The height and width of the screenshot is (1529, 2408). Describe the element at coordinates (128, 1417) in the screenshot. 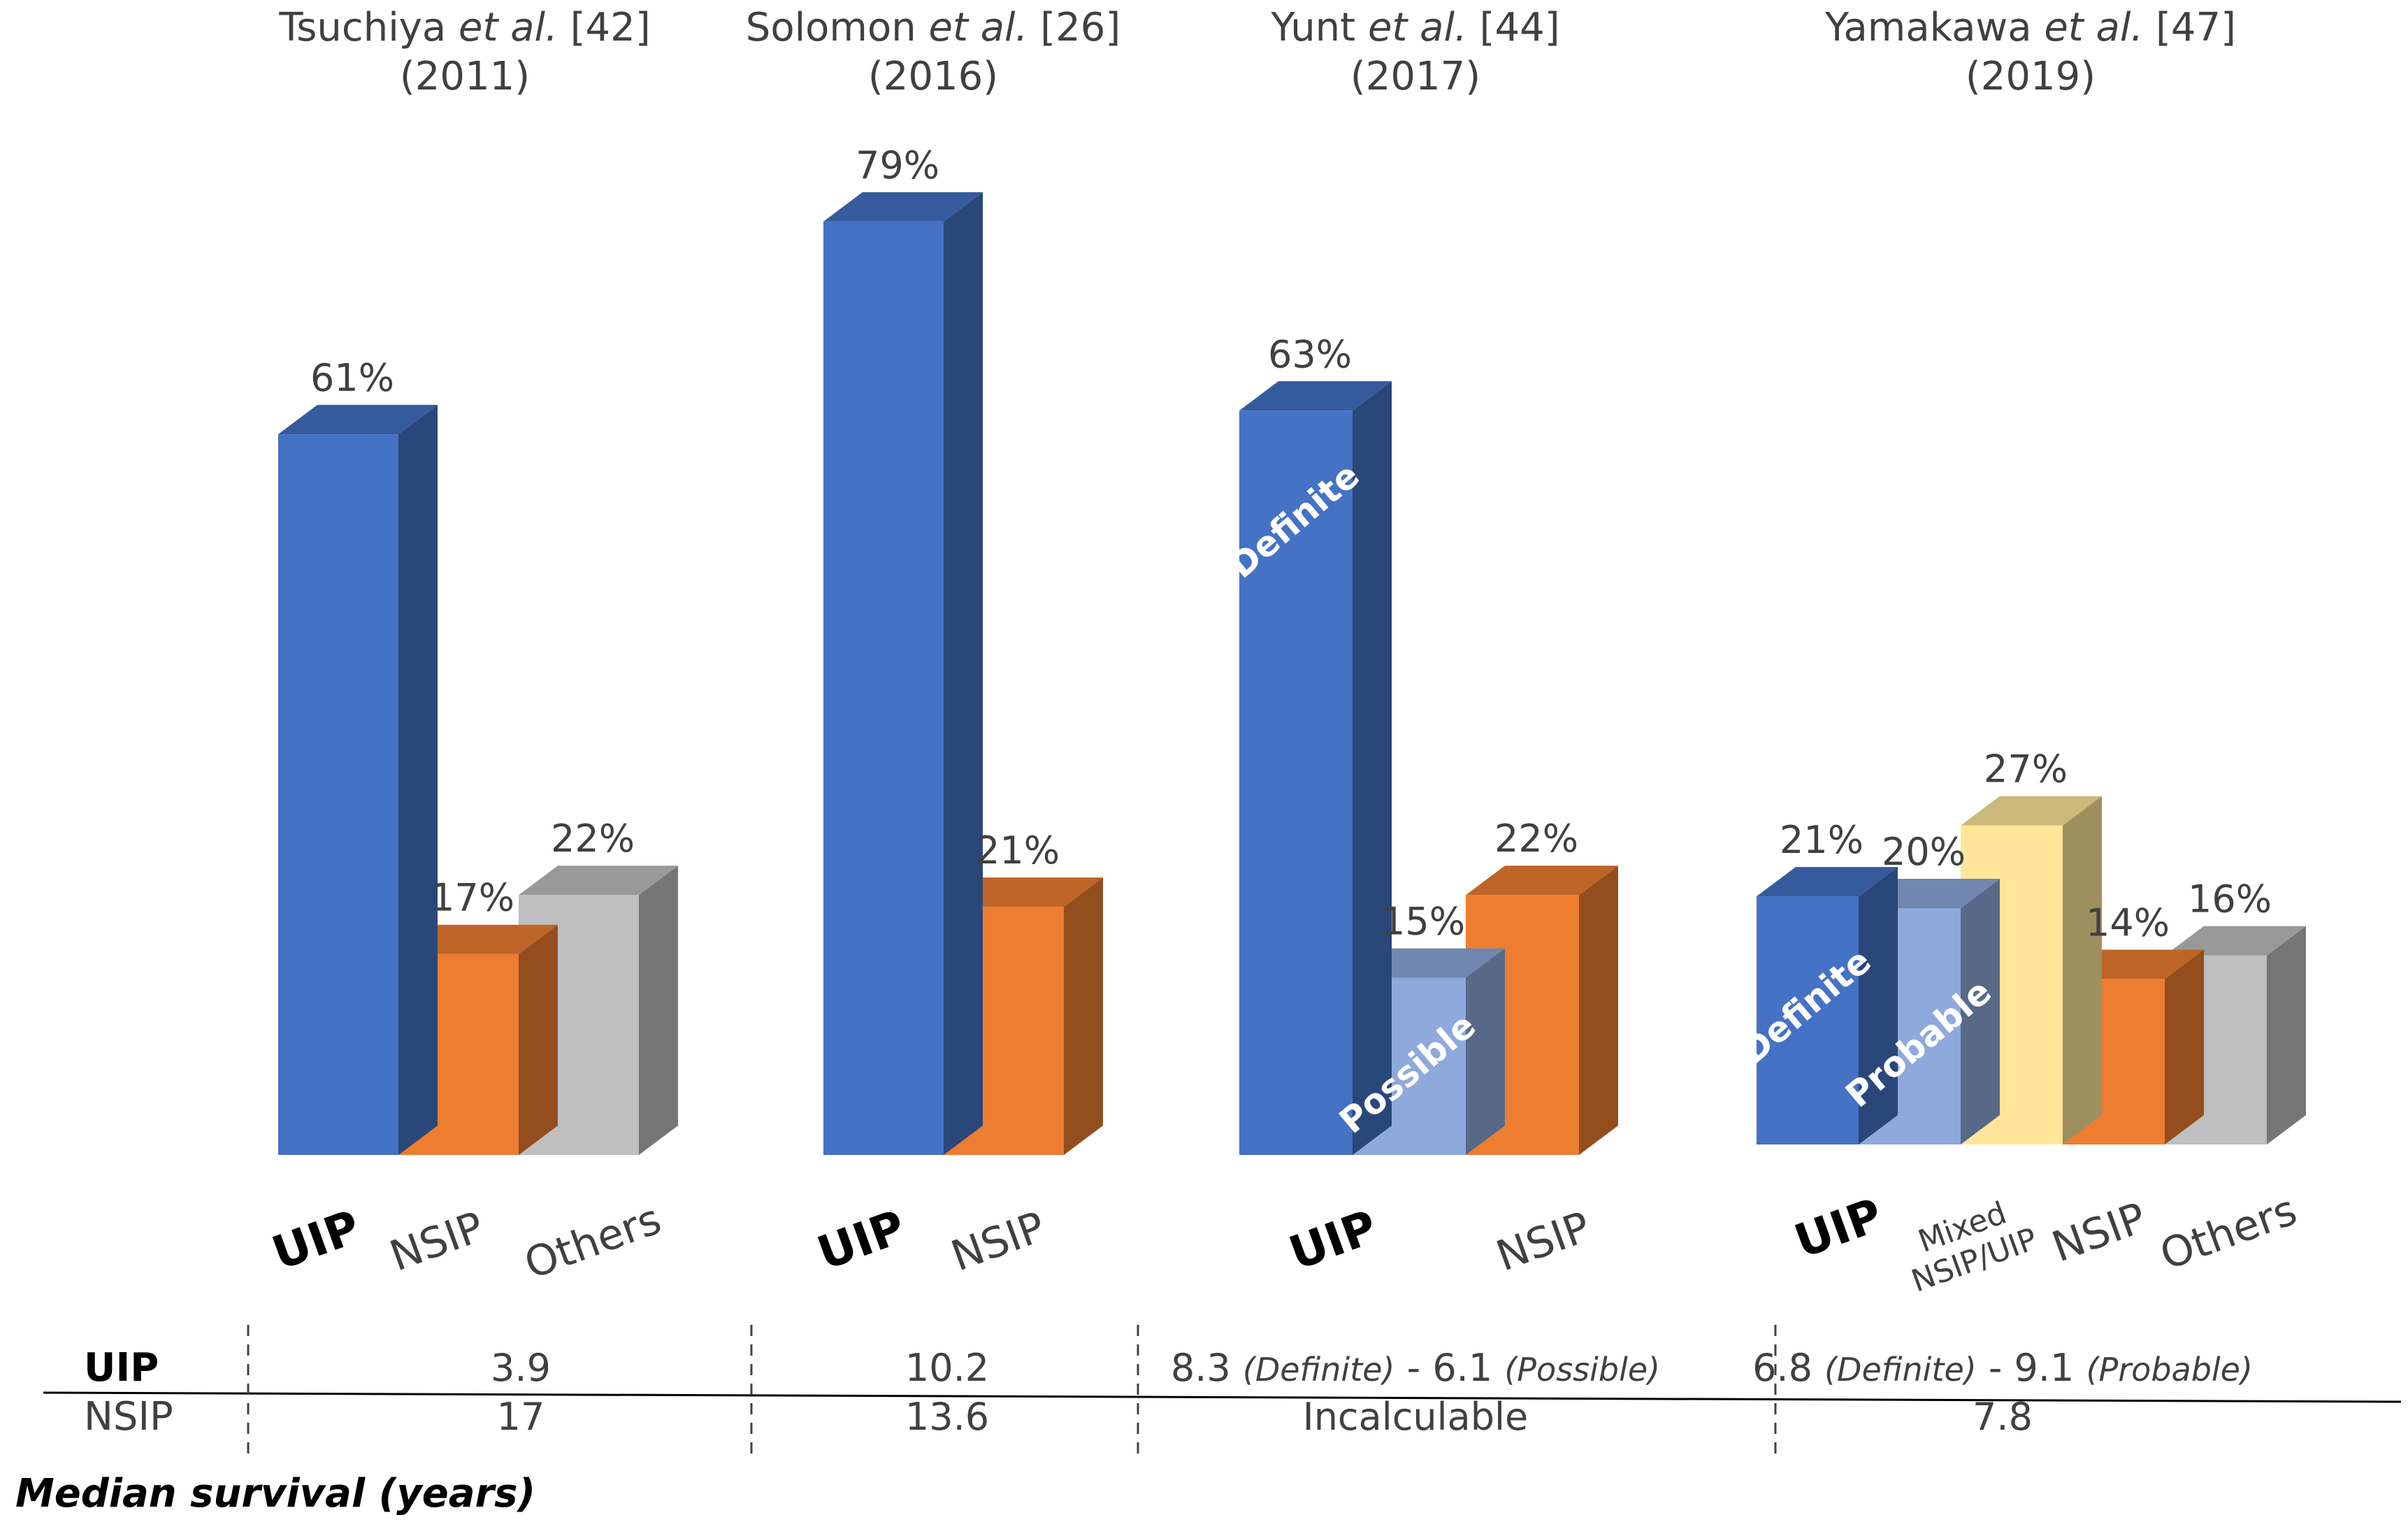

I see `row-label: NSIP` at that location.